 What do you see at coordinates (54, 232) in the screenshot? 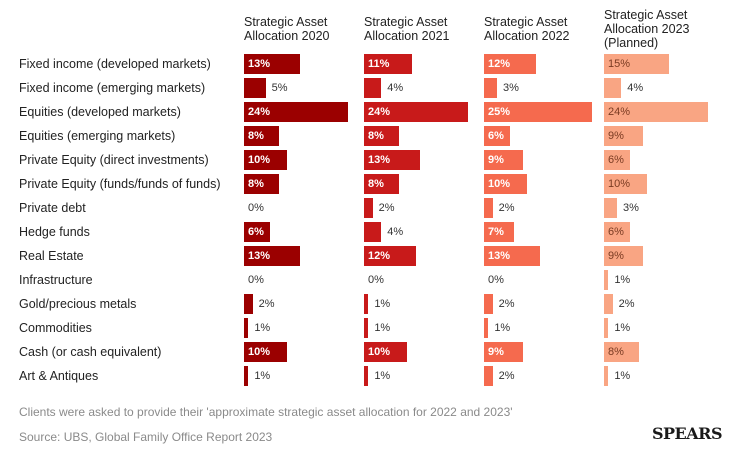
I see `category-label: Hedge funds` at bounding box center [54, 232].